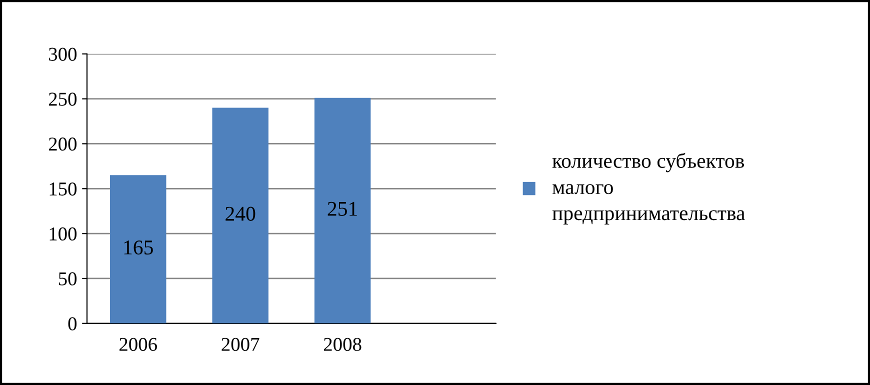 The height and width of the screenshot is (385, 870). Describe the element at coordinates (241, 344) in the screenshot. I see `x-tick-label: 2007` at that location.